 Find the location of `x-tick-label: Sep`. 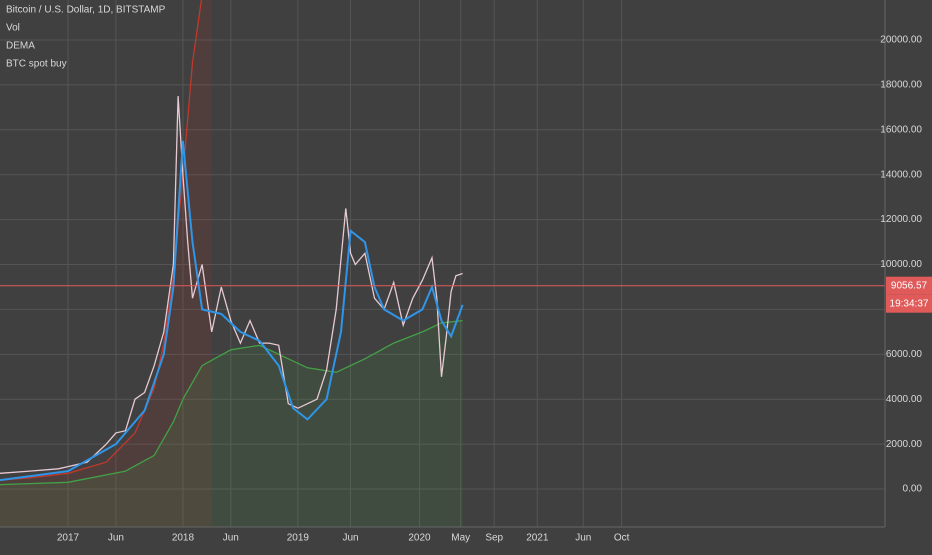

x-tick-label: Sep is located at coordinates (494, 538).